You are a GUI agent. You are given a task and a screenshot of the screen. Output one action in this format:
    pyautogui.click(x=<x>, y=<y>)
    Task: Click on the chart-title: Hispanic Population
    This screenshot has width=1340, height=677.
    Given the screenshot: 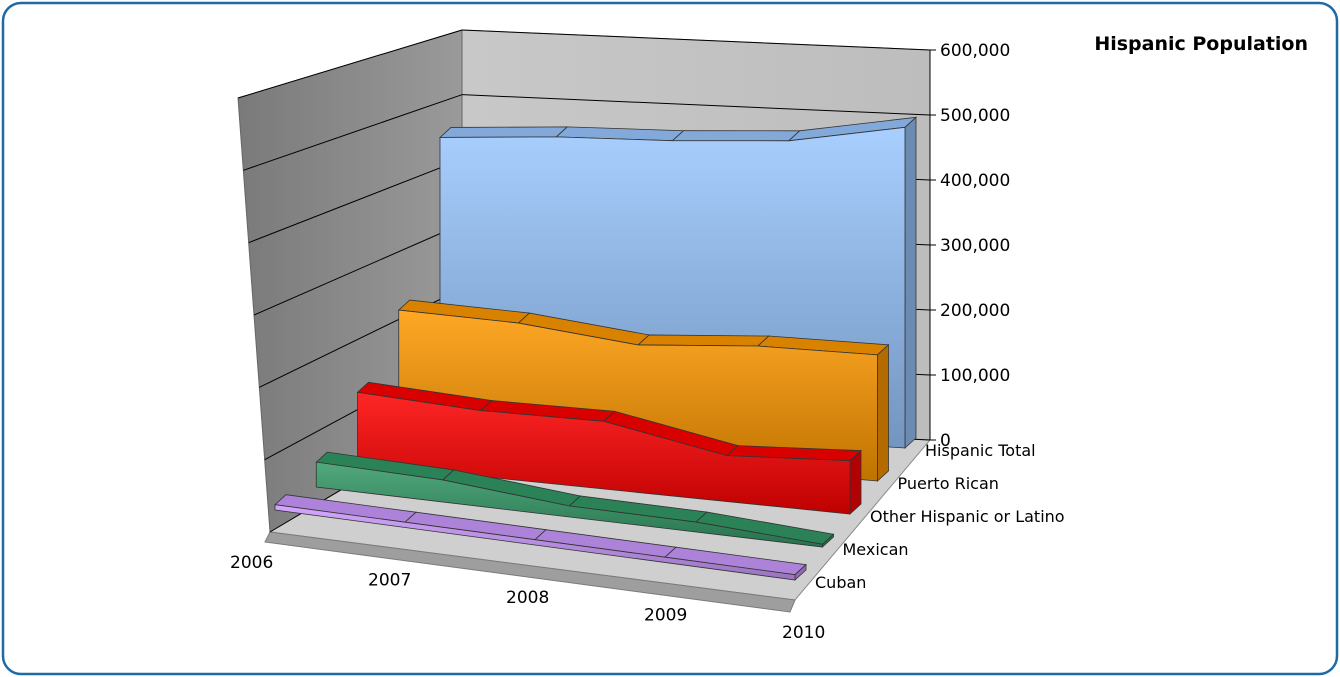 What is the action you would take?
    pyautogui.click(x=1201, y=44)
    